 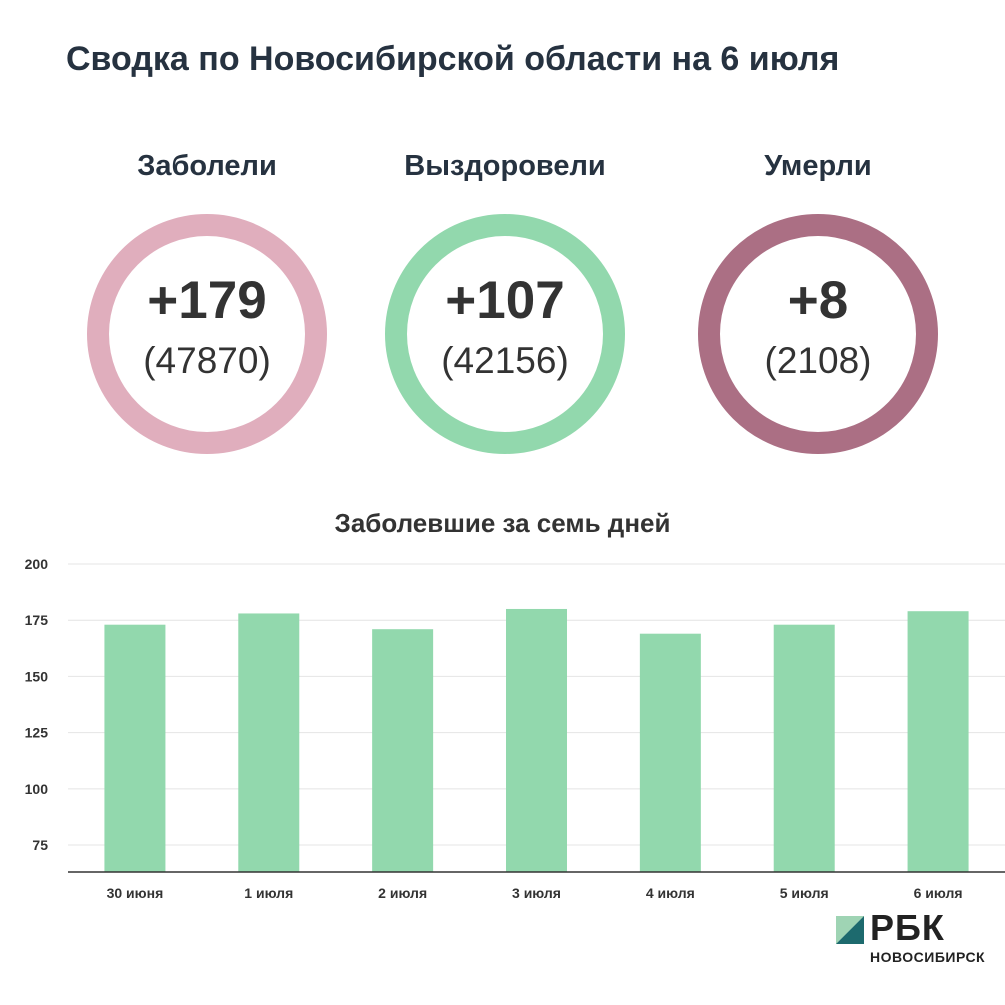 I want to click on ring-infected, so click(x=207, y=334).